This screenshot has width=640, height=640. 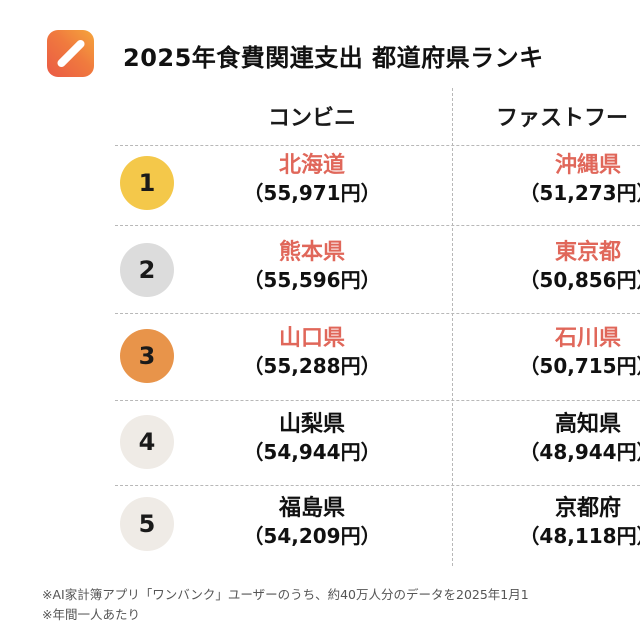 I want to click on fastfood-cell-4: 高知県 （48,944円）, so click(x=564, y=438).